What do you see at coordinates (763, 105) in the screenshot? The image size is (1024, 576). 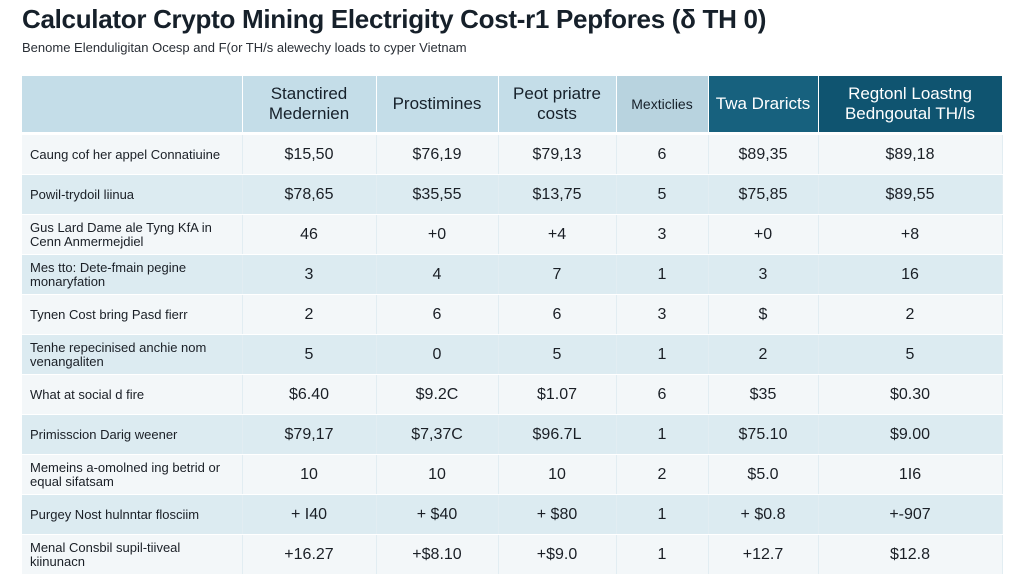 I see `header-cell-col5: Twa Draricts` at bounding box center [763, 105].